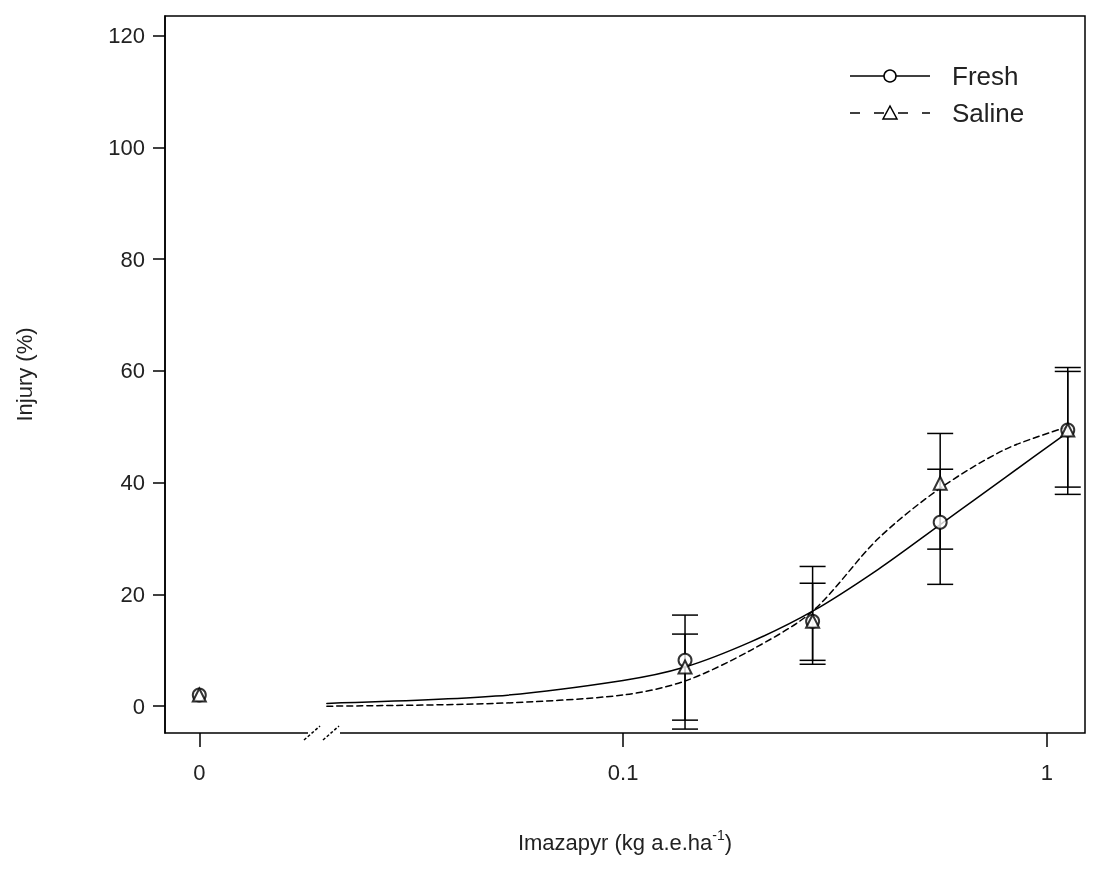 This screenshot has width=1114, height=878. Describe the element at coordinates (126, 147) in the screenshot. I see `y-tick-label: 100` at that location.